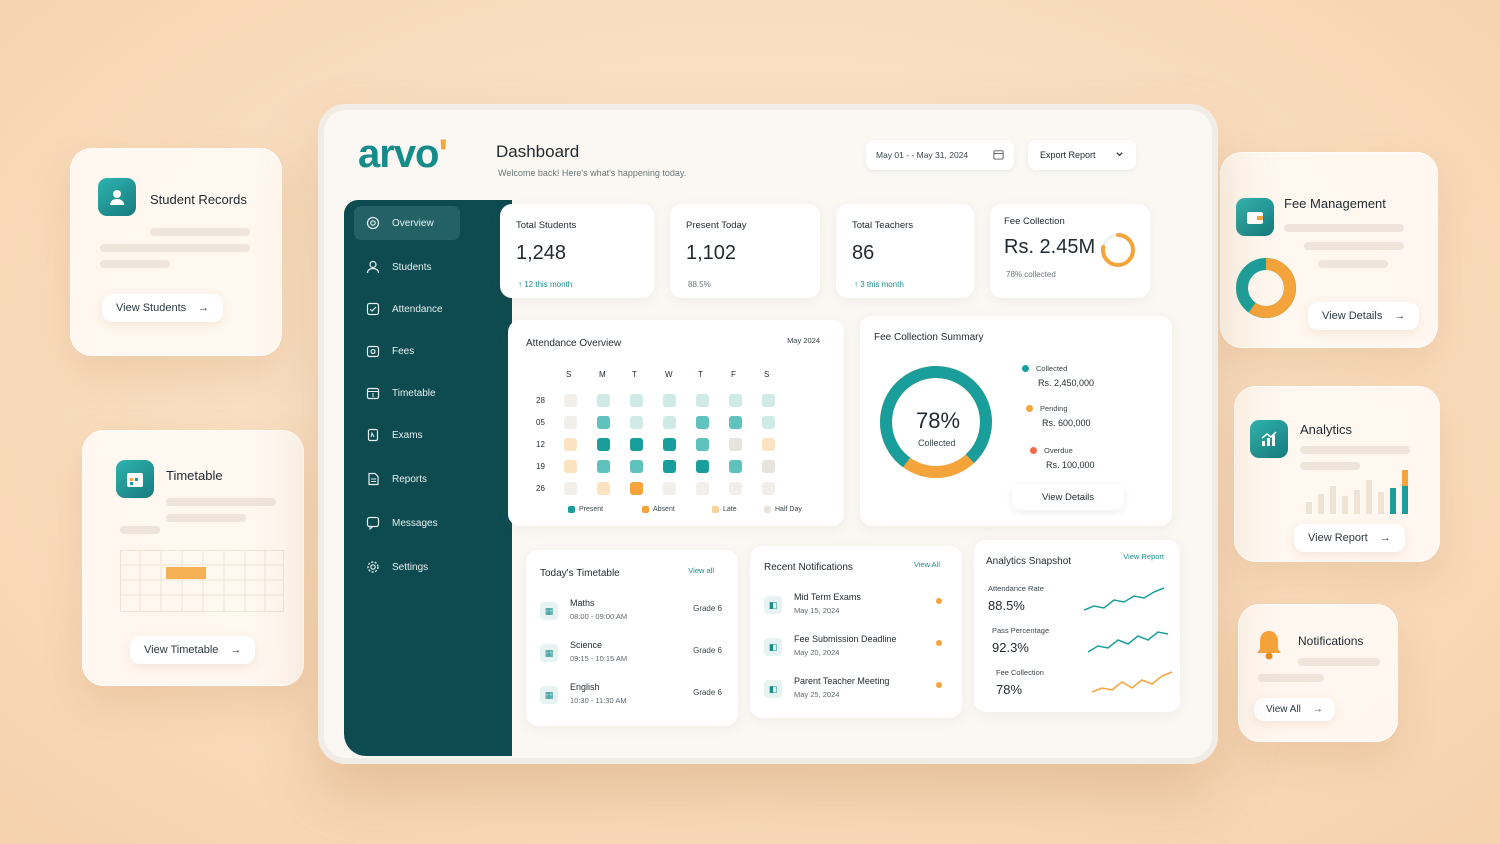 The width and height of the screenshot is (1500, 844). I want to click on view-students-button: View Students →, so click(163, 308).